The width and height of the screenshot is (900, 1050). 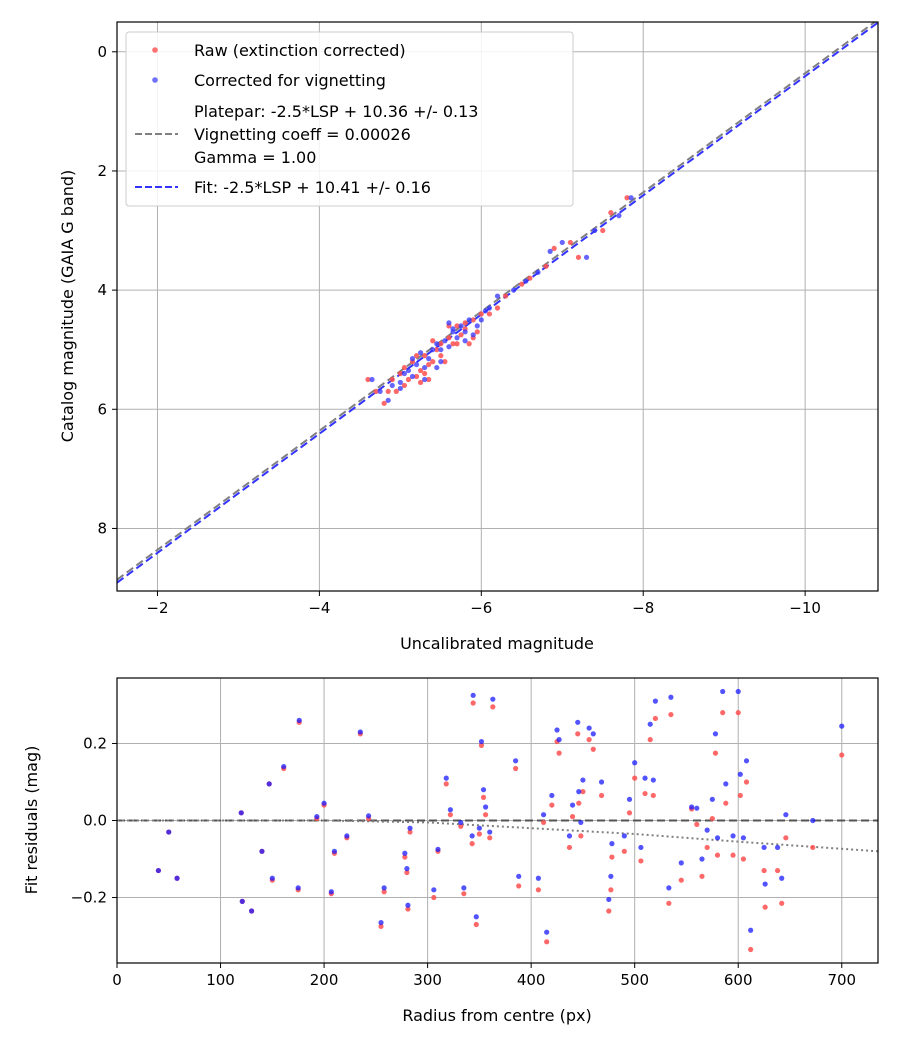 What do you see at coordinates (427, 980) in the screenshot?
I see `x-tick-label: 300` at bounding box center [427, 980].